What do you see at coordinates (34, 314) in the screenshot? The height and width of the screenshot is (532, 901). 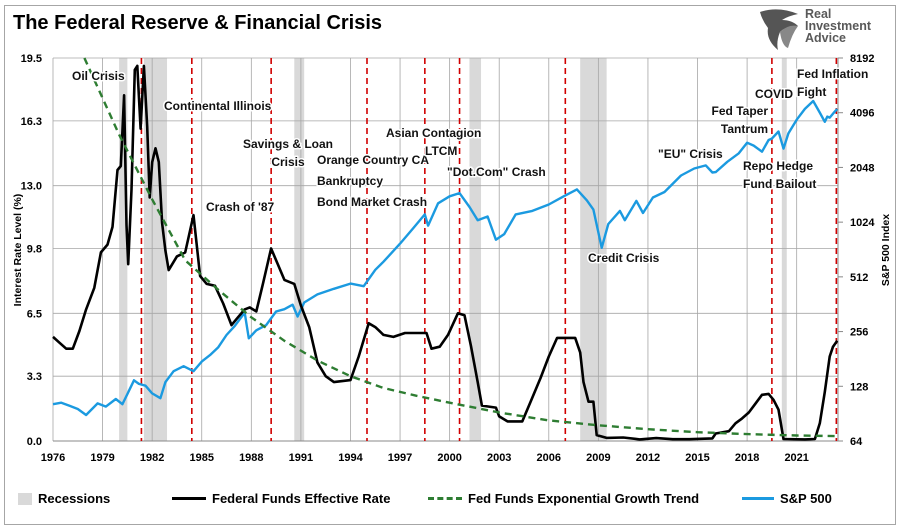 I see `y-tick-label: 6.5` at bounding box center [34, 314].